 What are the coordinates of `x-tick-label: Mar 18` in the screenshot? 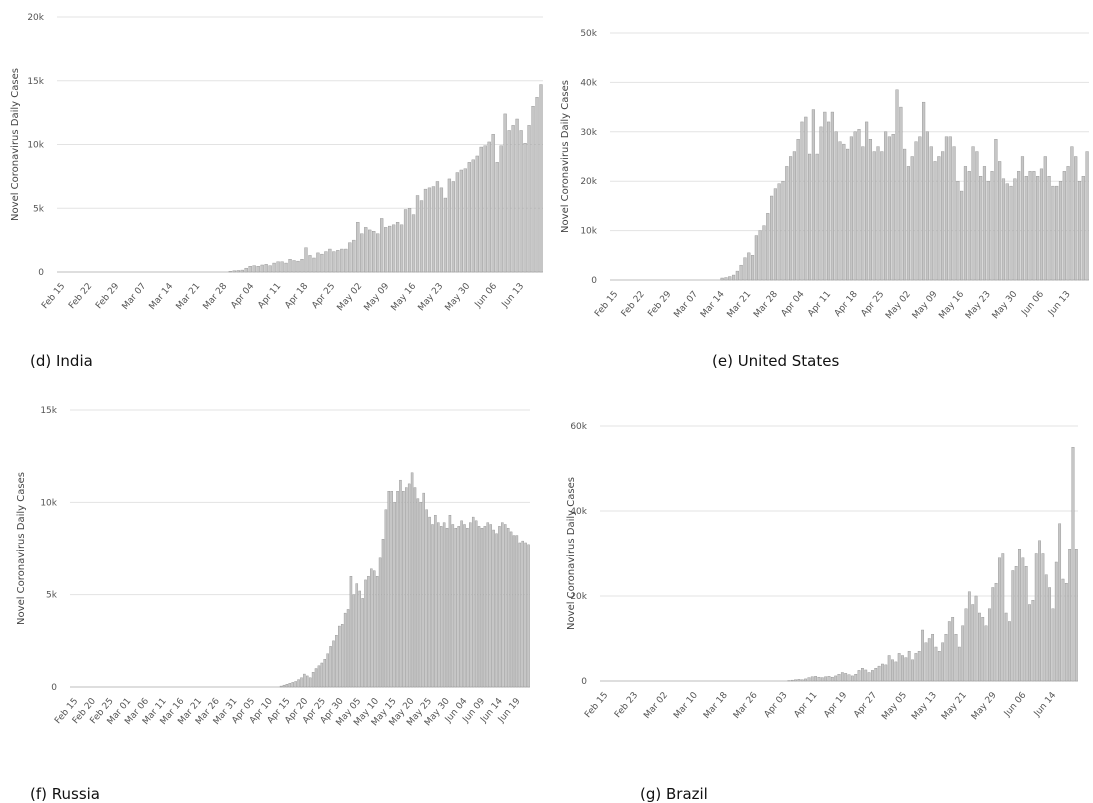 It's located at (716, 705).